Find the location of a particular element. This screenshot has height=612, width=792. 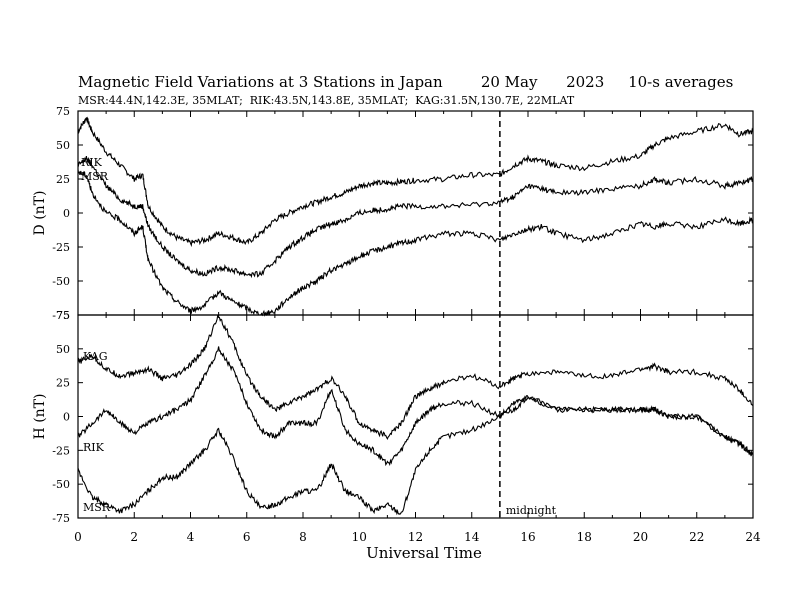

x-tick-label: 20 is located at coordinates (640, 537).